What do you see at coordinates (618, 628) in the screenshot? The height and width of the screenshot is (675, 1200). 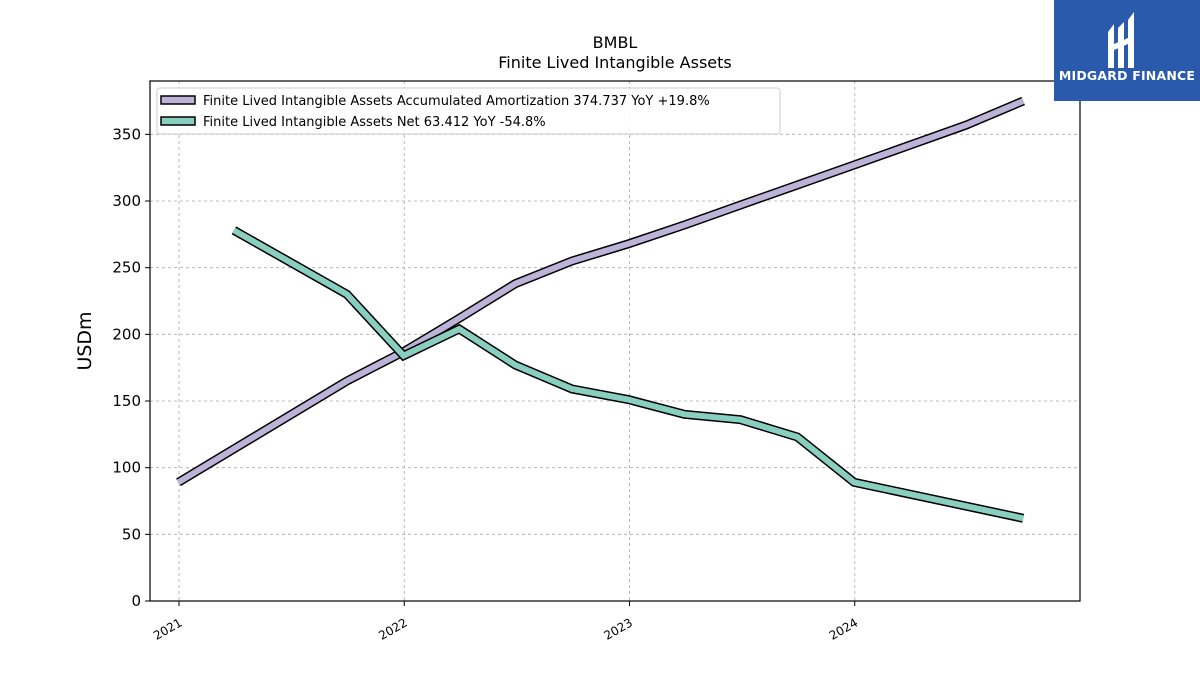 I see `x-tick-label: 2023` at bounding box center [618, 628].